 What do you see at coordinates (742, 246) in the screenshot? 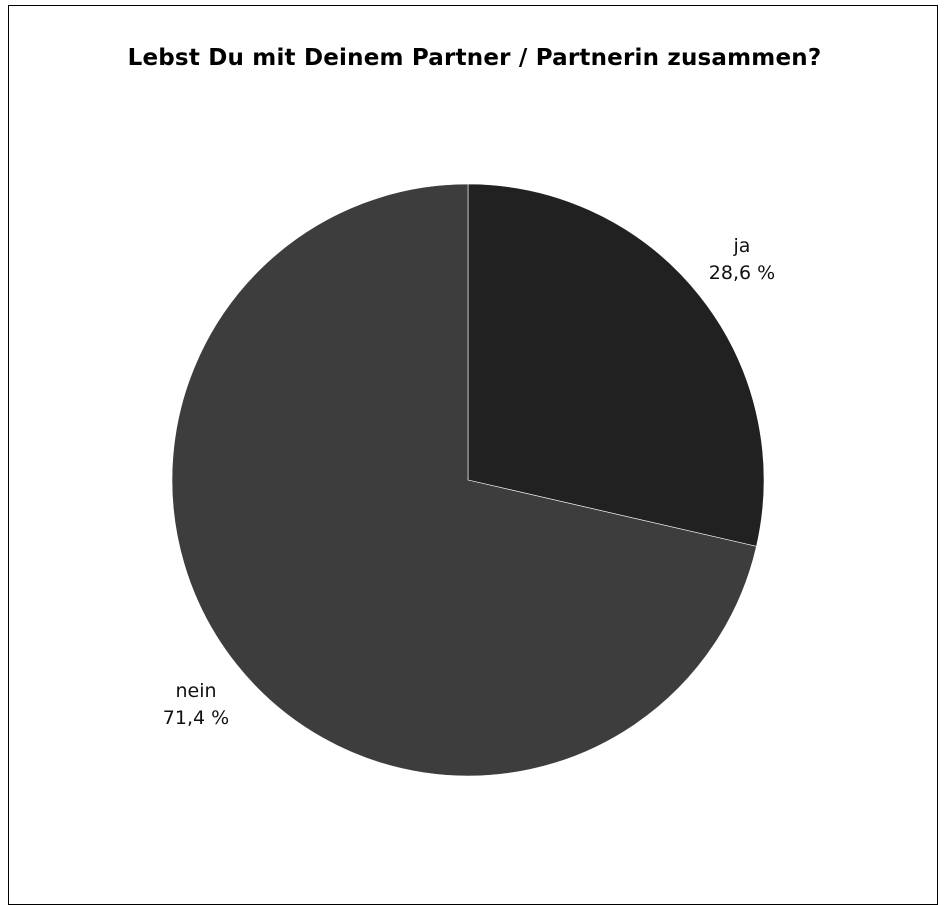
I see `slice-label-ja: ja` at bounding box center [742, 246].